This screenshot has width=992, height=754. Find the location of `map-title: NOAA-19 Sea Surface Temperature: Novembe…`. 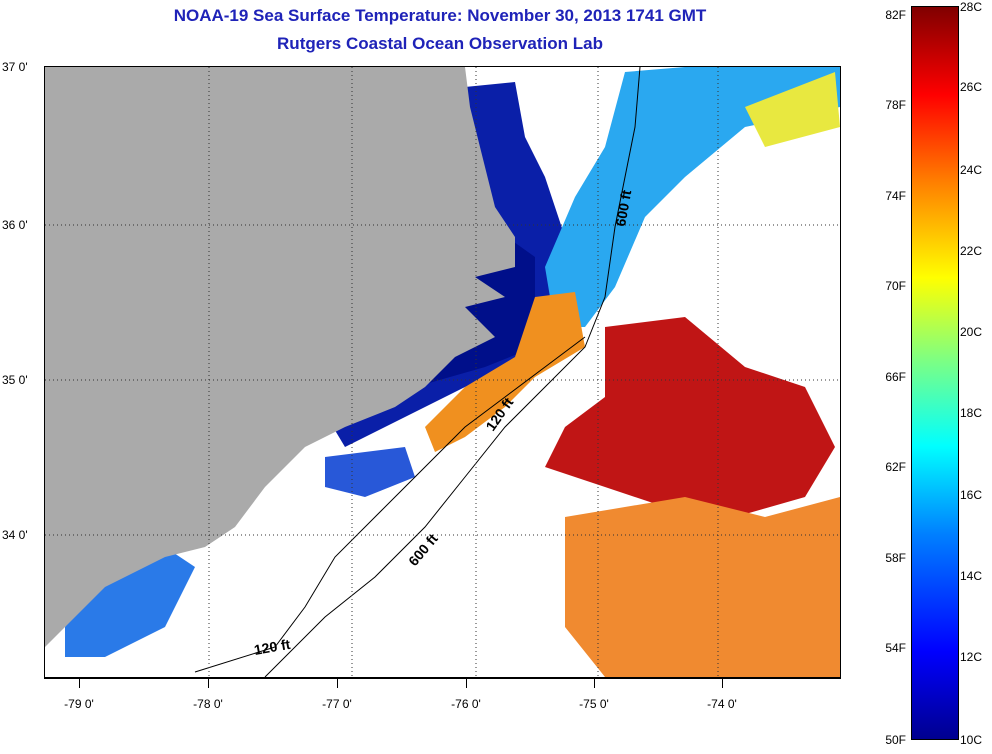

map-title: NOAA-19 Sea Surface Temperature: Novembe… is located at coordinates (440, 15).